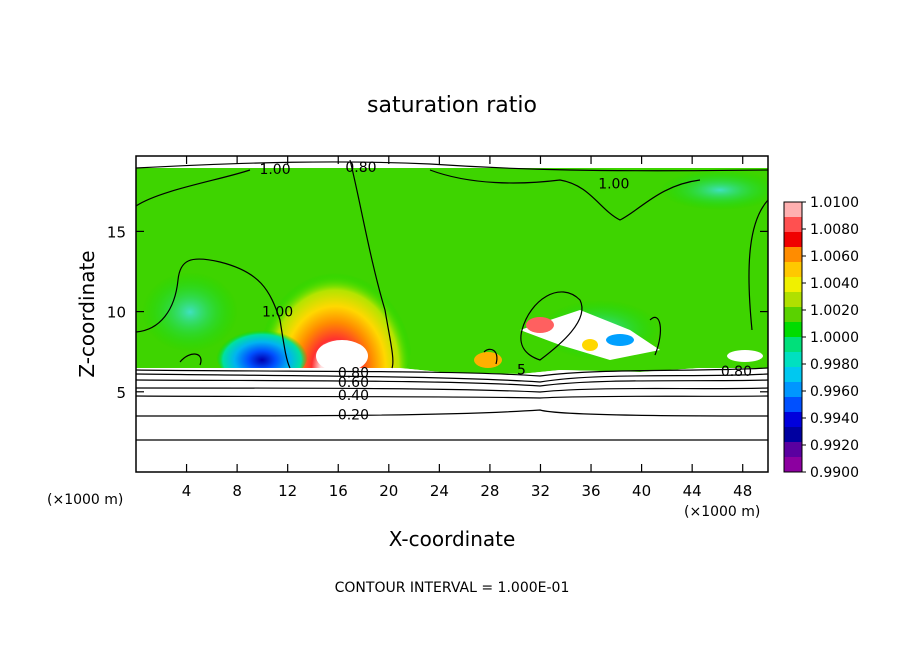 This screenshot has height=654, width=904. I want to click on x-tick-label: 24, so click(439, 491).